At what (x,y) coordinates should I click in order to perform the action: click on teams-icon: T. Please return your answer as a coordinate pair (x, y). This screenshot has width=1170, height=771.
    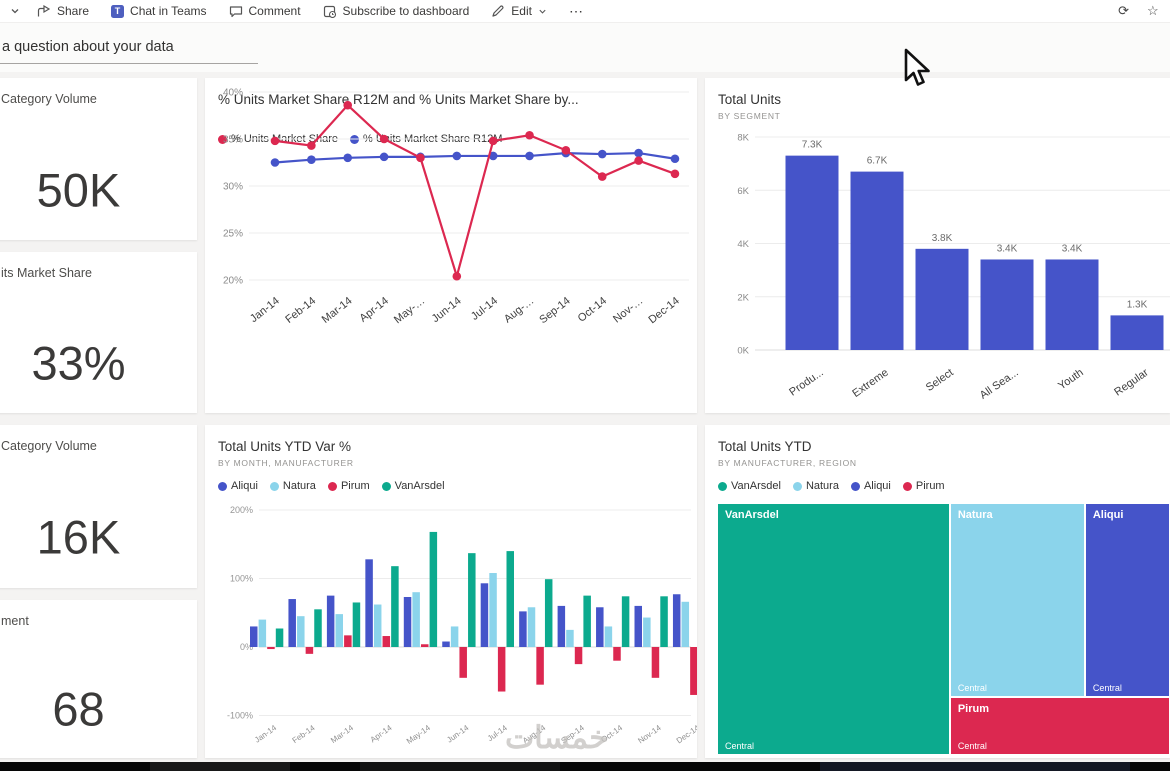
    Looking at the image, I should click on (118, 11).